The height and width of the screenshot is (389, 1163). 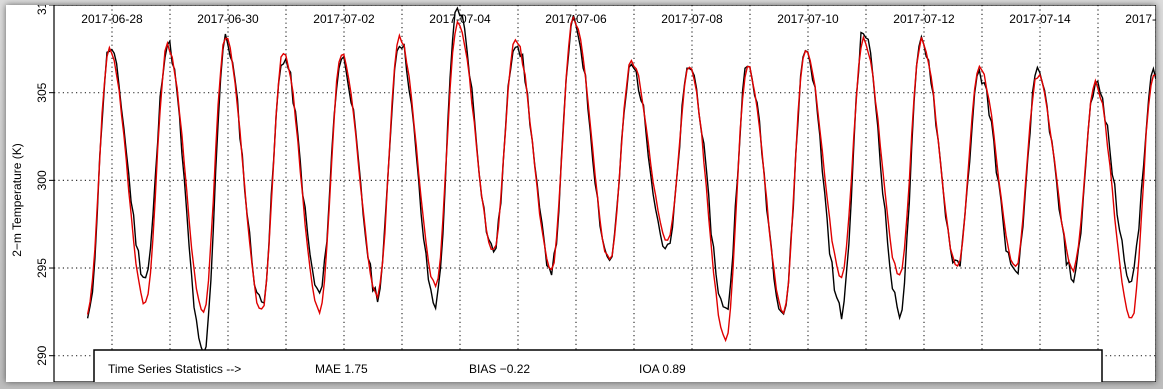 I want to click on y-tick-label: 300, so click(x=42, y=180).